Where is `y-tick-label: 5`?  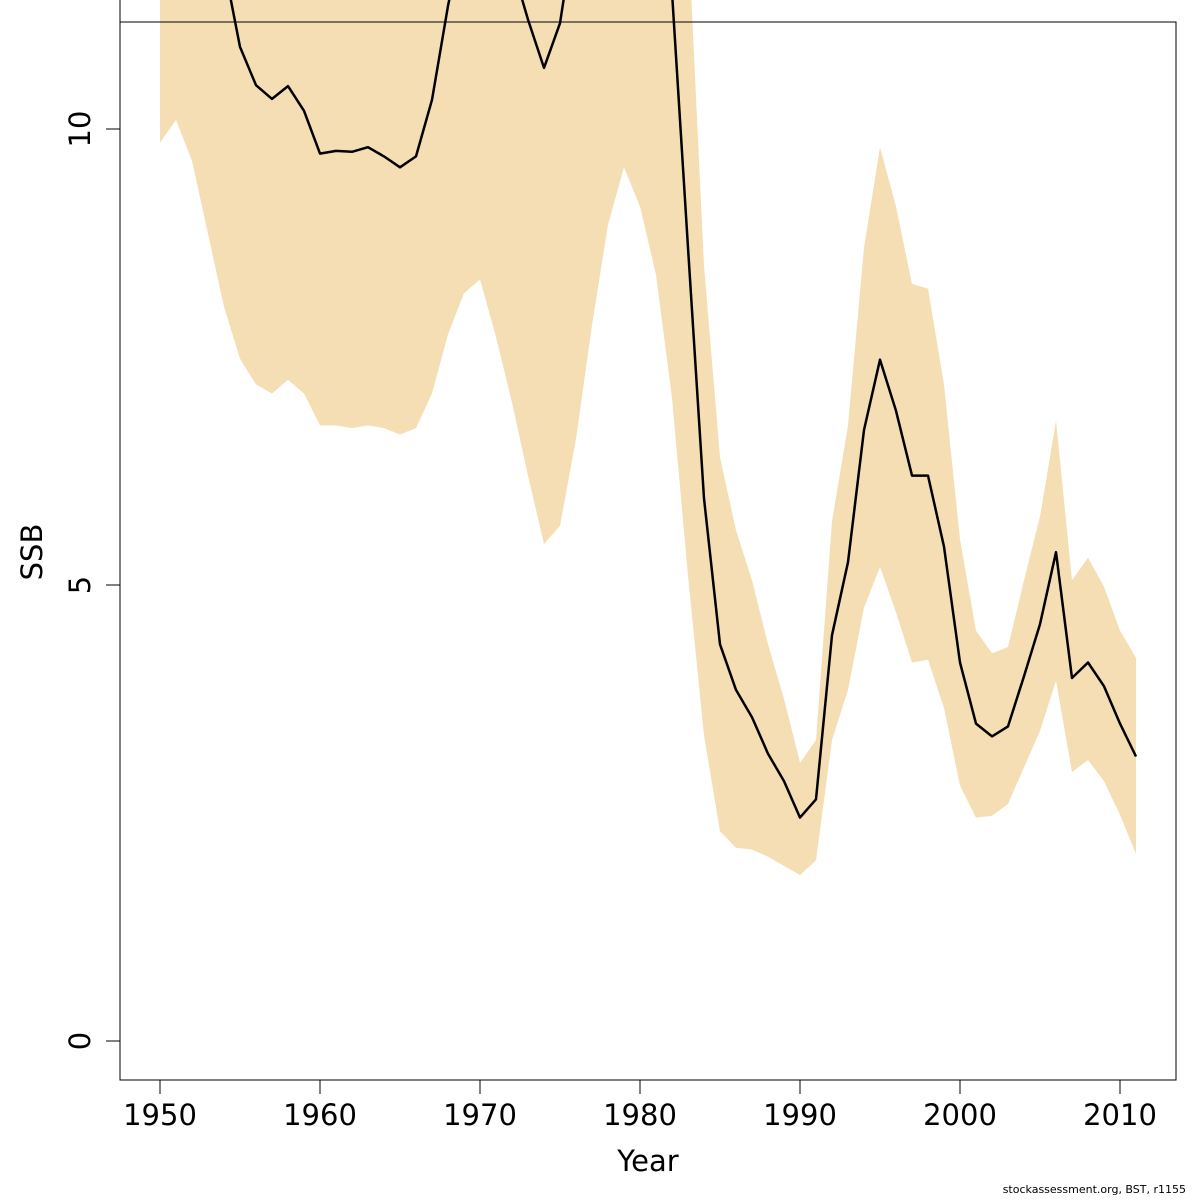
y-tick-label: 5 is located at coordinates (80, 585).